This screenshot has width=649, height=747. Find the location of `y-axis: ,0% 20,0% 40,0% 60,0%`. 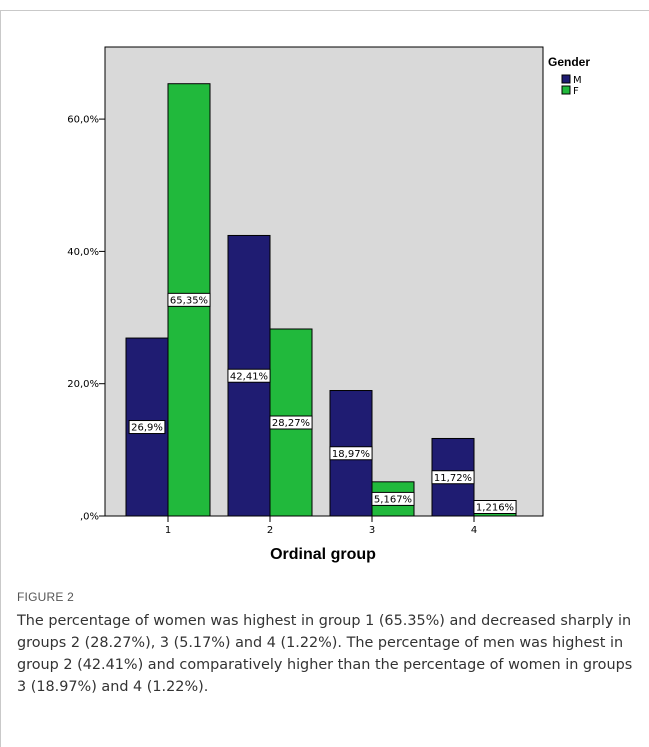

y-axis: ,0% 20,0% 40,0% 60,0% is located at coordinates (86, 319).